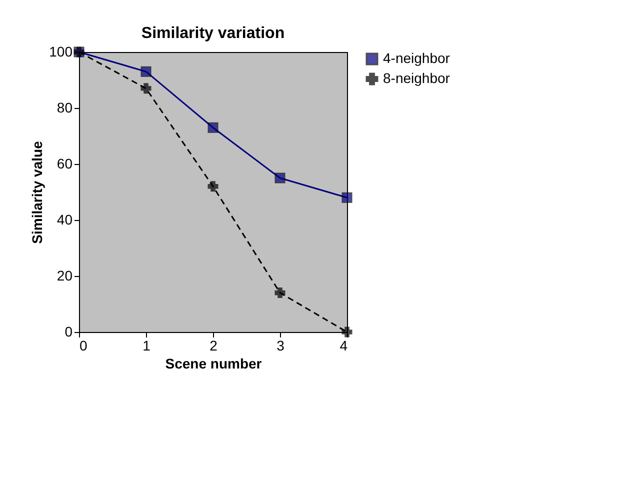 The height and width of the screenshot is (497, 626). I want to click on x-tick-label: 2, so click(214, 346).